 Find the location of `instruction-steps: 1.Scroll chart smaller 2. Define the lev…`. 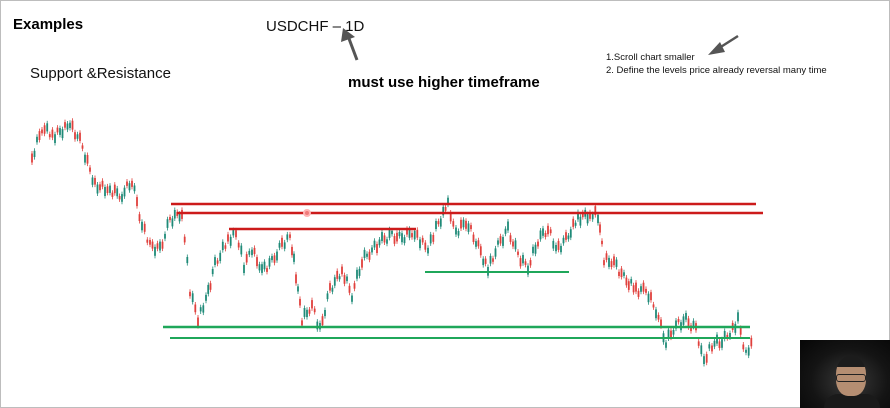

instruction-steps: 1.Scroll chart smaller 2. Define the lev… is located at coordinates (716, 64).